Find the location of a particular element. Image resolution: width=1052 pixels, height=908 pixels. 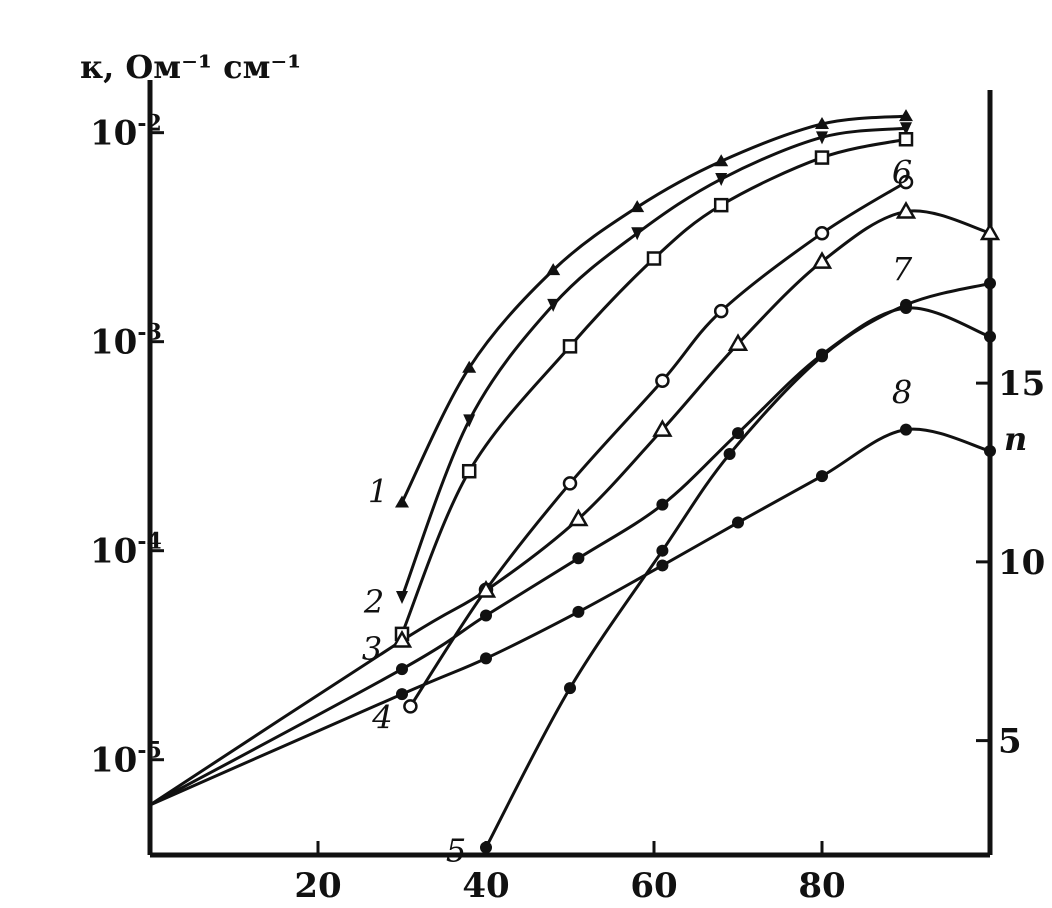

right-tick-label: 15 is located at coordinates (1021, 384).